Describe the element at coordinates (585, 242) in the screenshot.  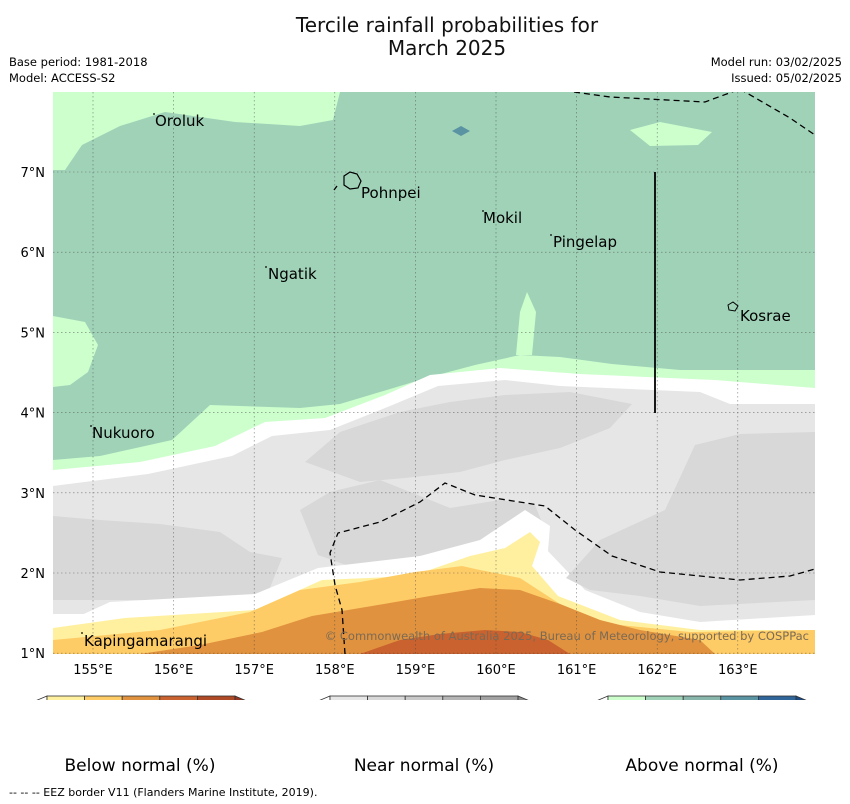
I see `place-label-pingelap: Pingelap` at that location.